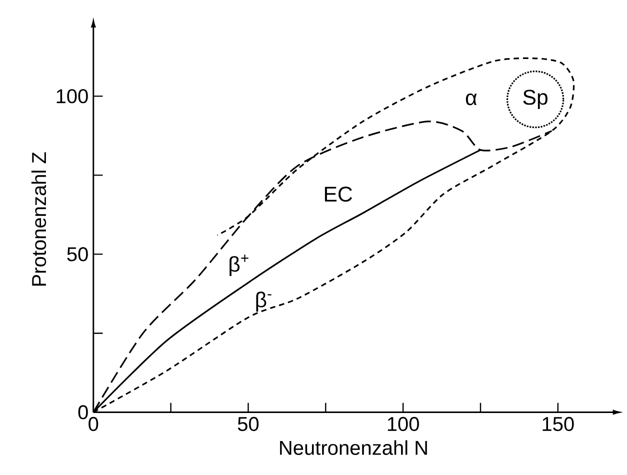 The width and height of the screenshot is (627, 475). I want to click on y-tick-label: 0, so click(83, 412).